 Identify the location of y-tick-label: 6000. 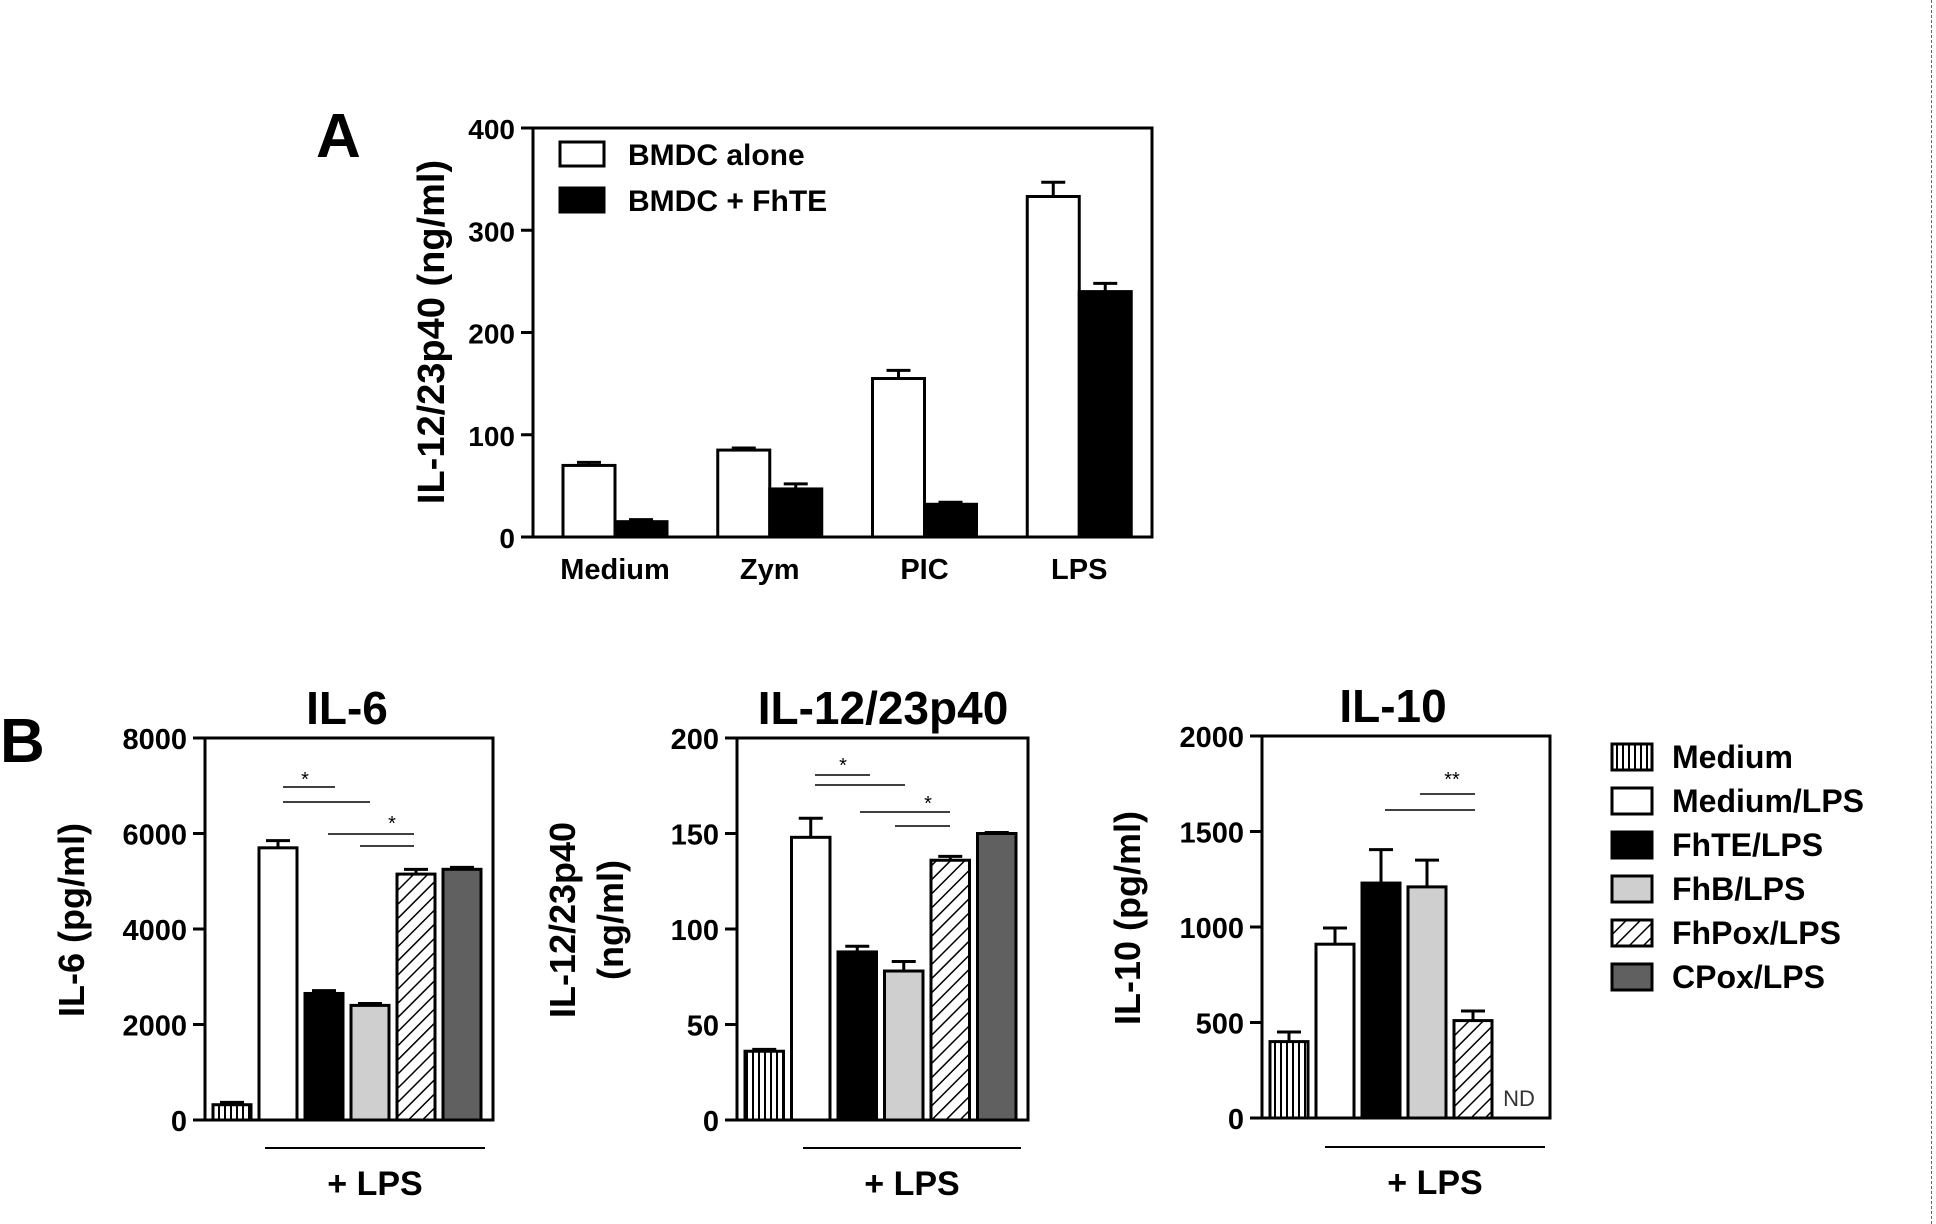
(154, 836).